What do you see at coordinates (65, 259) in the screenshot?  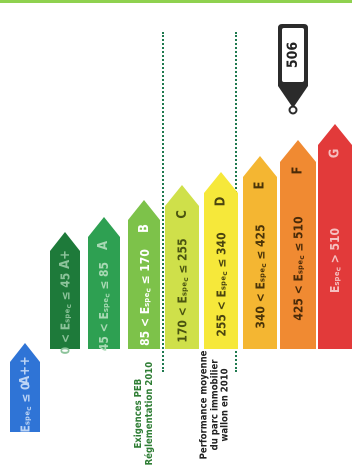 I see `class-letter: A+` at bounding box center [65, 259].